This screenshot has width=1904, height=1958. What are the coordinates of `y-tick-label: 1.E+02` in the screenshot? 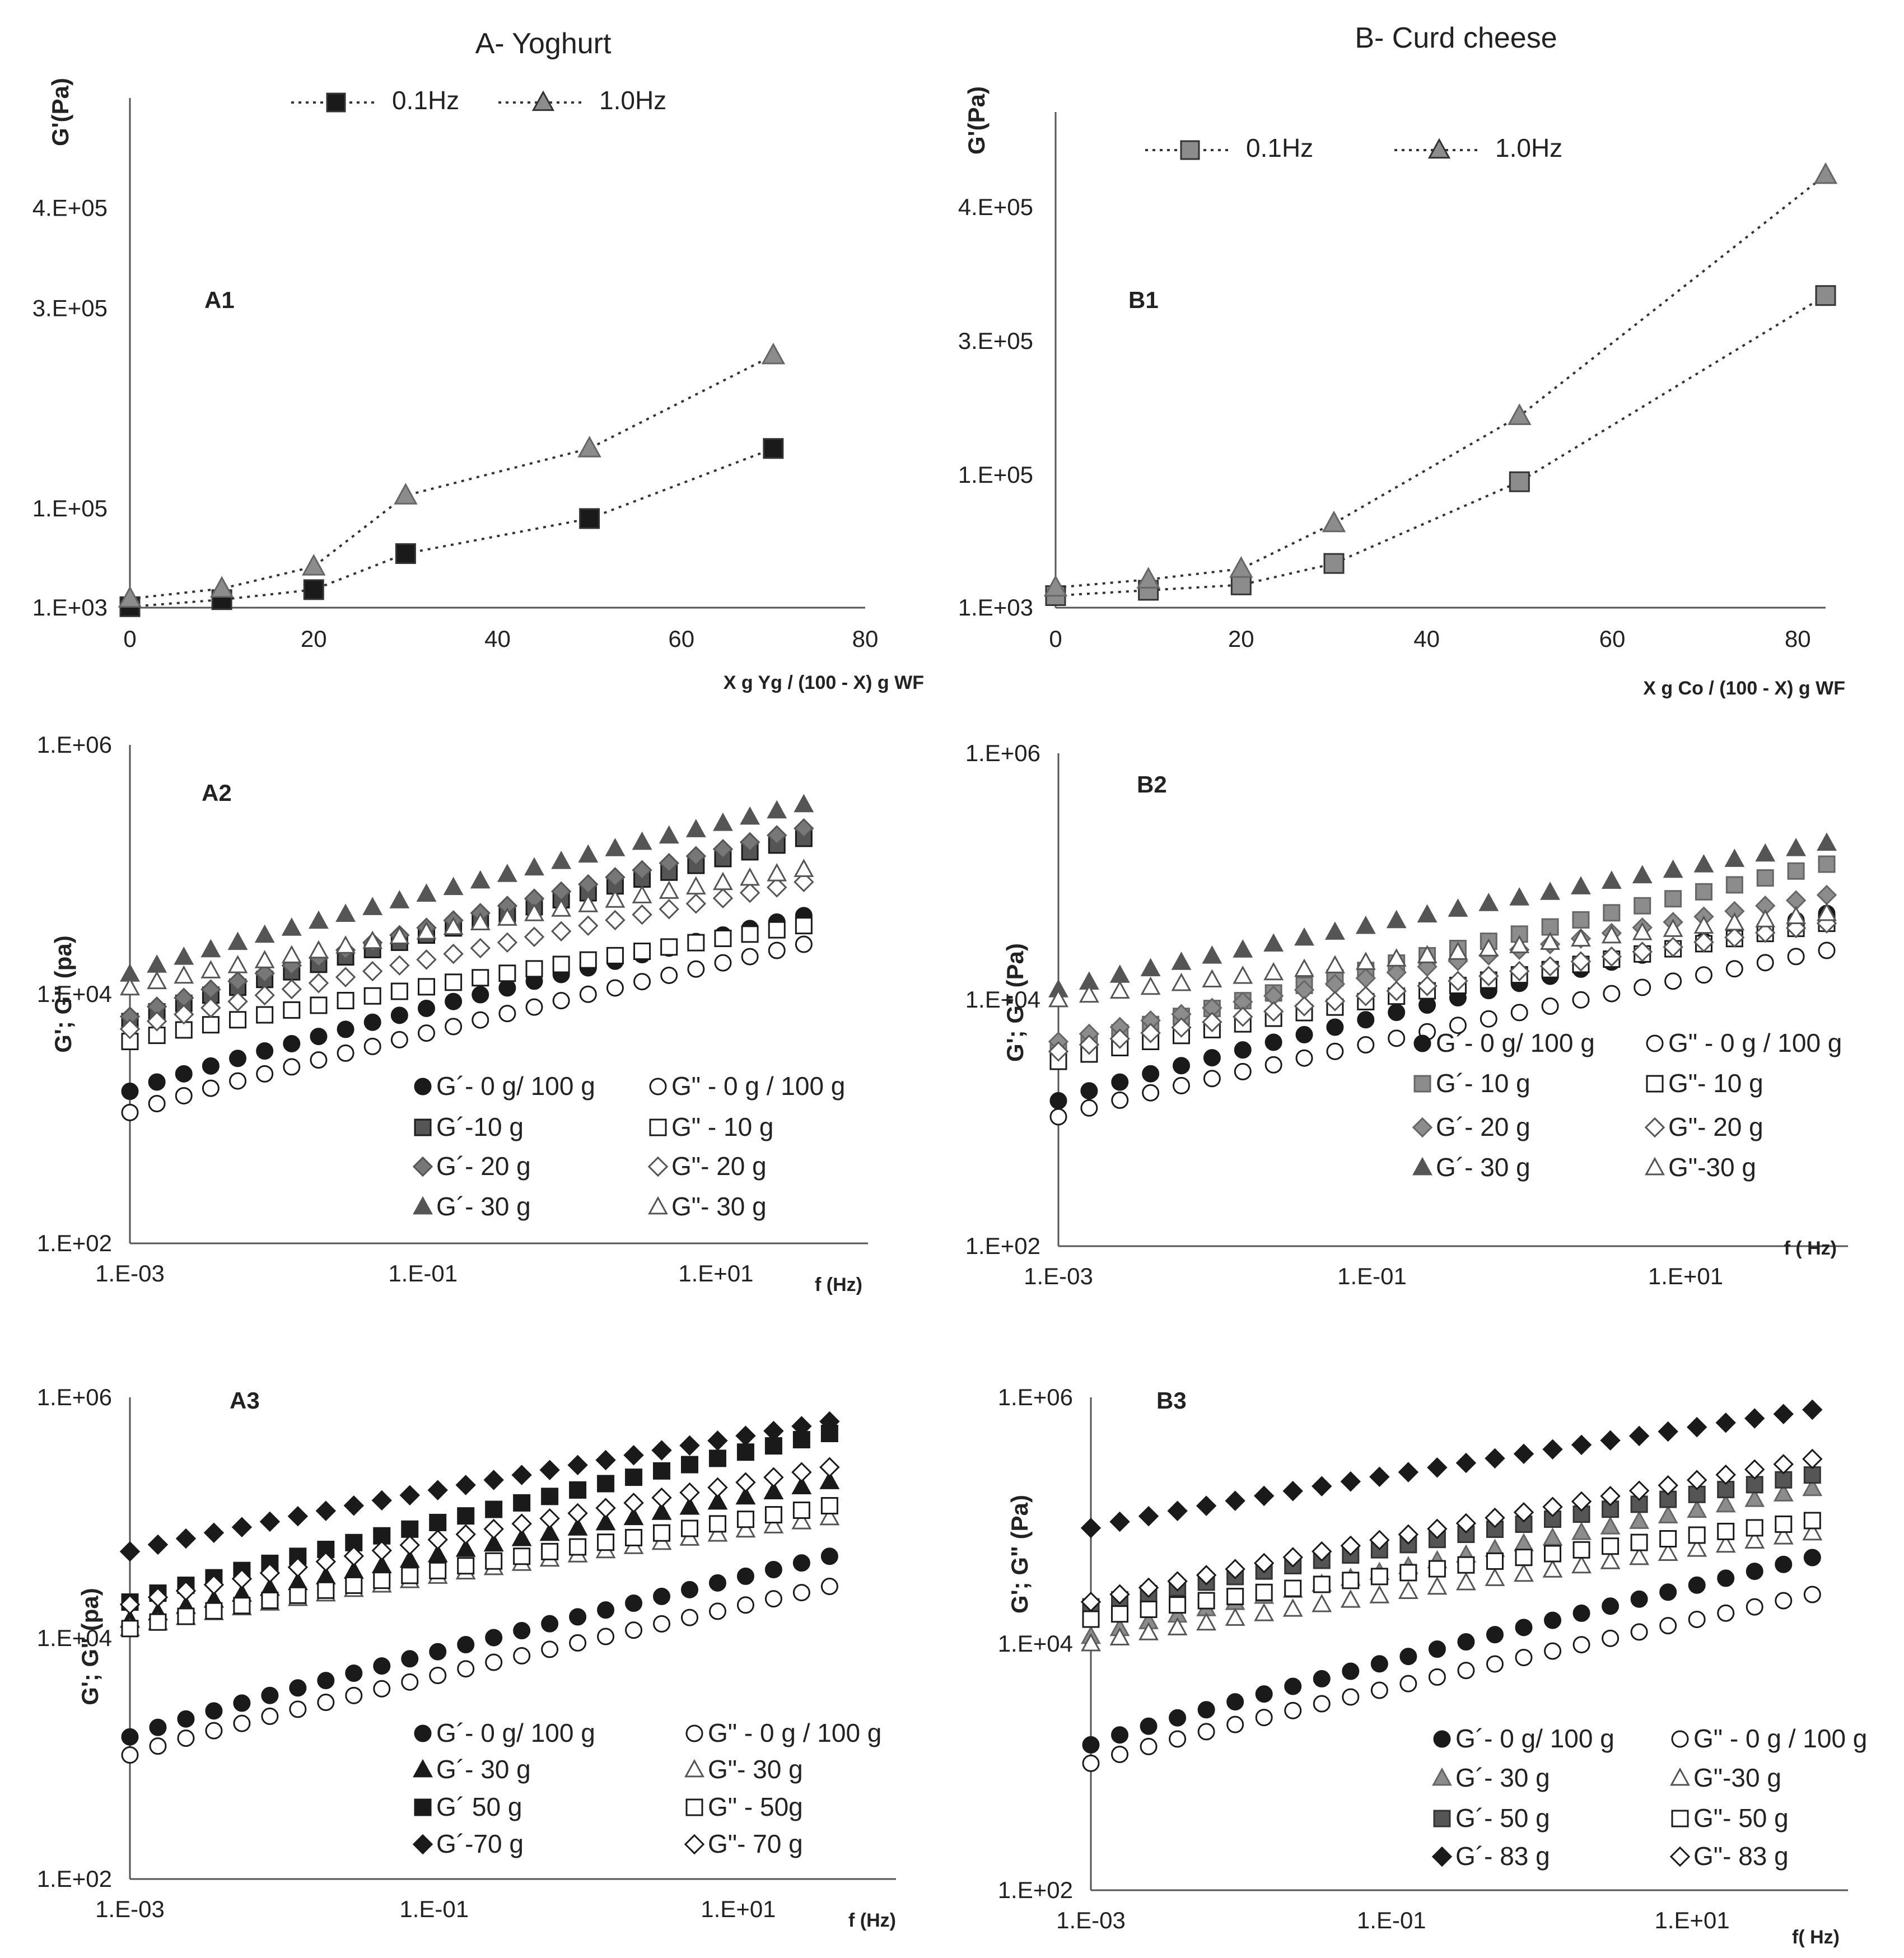 It's located at (75, 1243).